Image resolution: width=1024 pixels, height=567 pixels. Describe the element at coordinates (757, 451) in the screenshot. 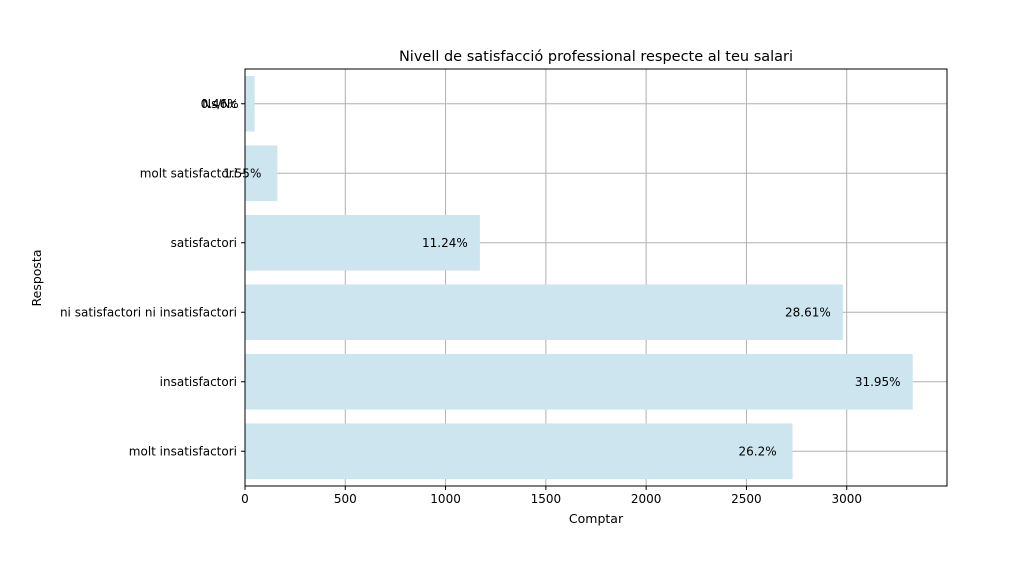

I see `data-label: 26.2%` at that location.